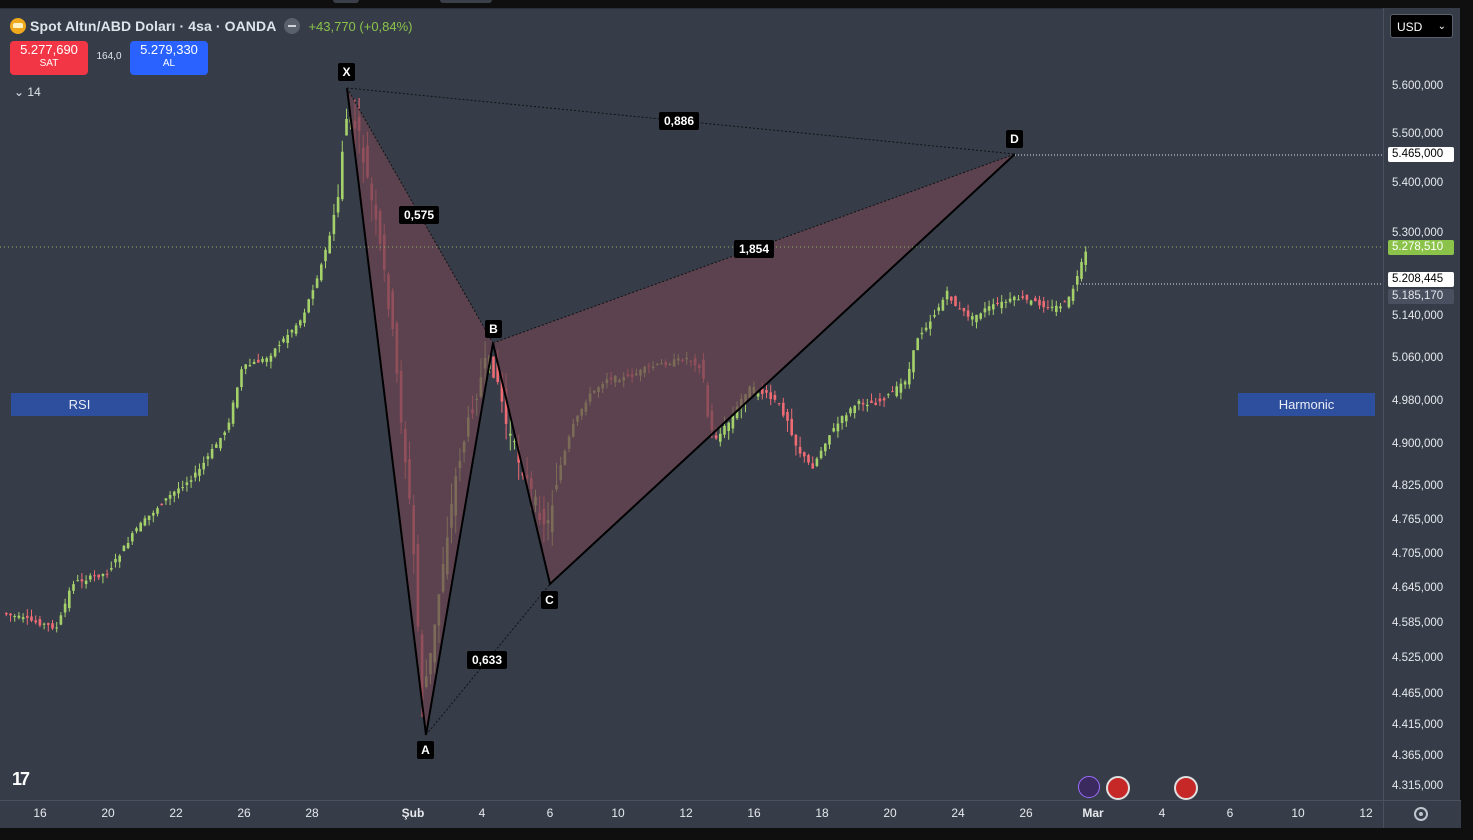 The image size is (1473, 840). What do you see at coordinates (1089, 787) in the screenshot?
I see `lightning-event-icon` at bounding box center [1089, 787].